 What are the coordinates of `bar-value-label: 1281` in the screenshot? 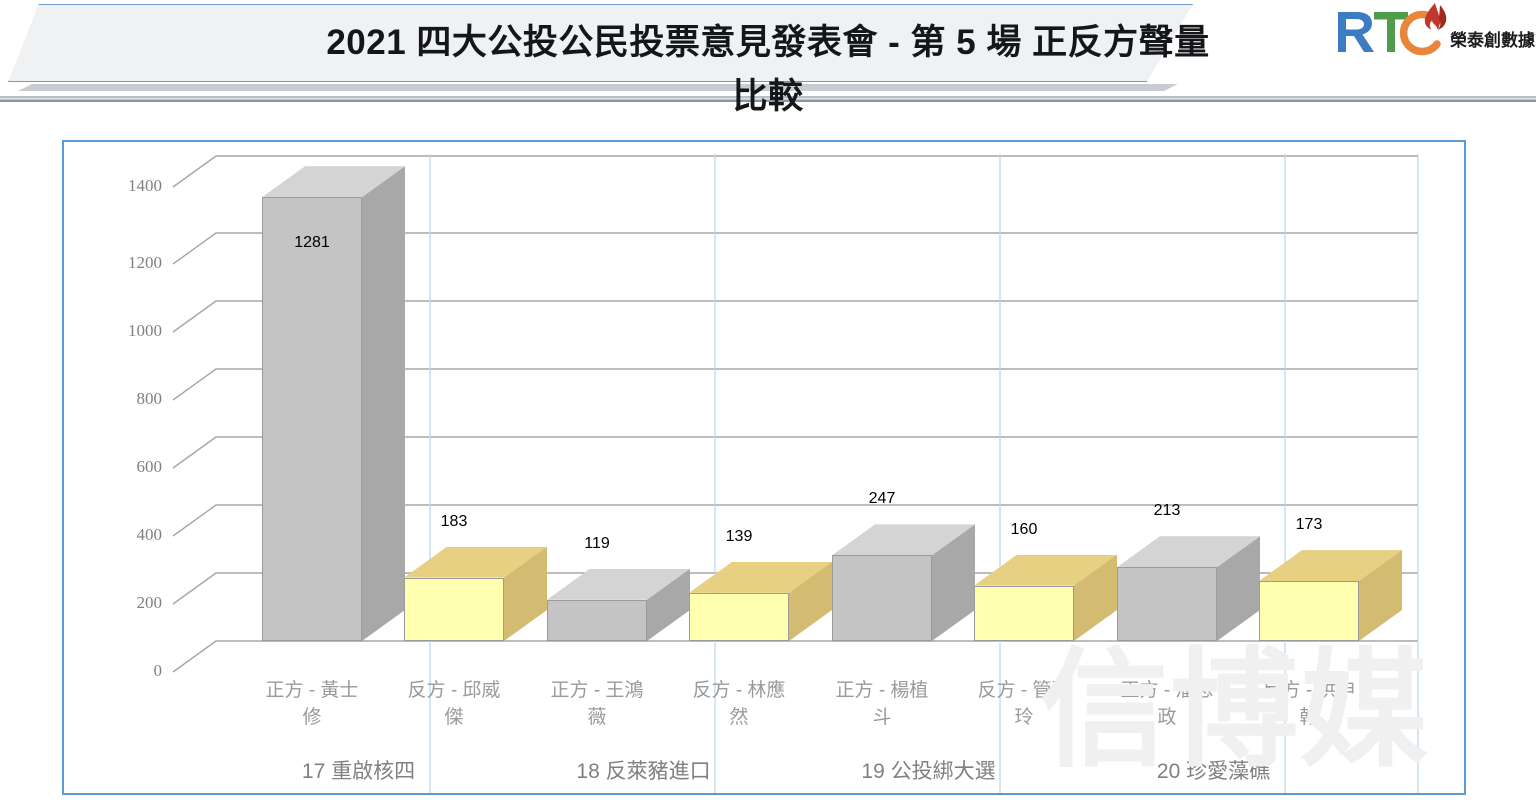 It's located at (312, 243).